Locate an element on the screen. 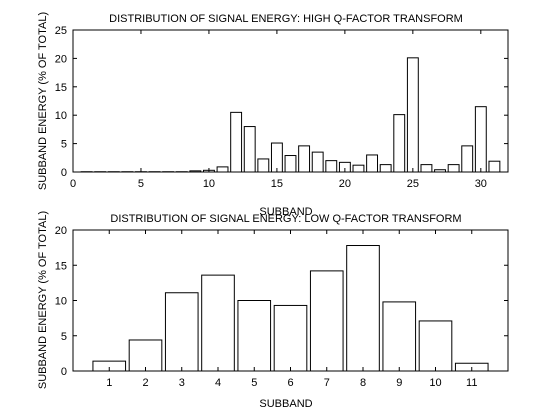  high-q-y-tick-label: 5 is located at coordinates (64, 145).